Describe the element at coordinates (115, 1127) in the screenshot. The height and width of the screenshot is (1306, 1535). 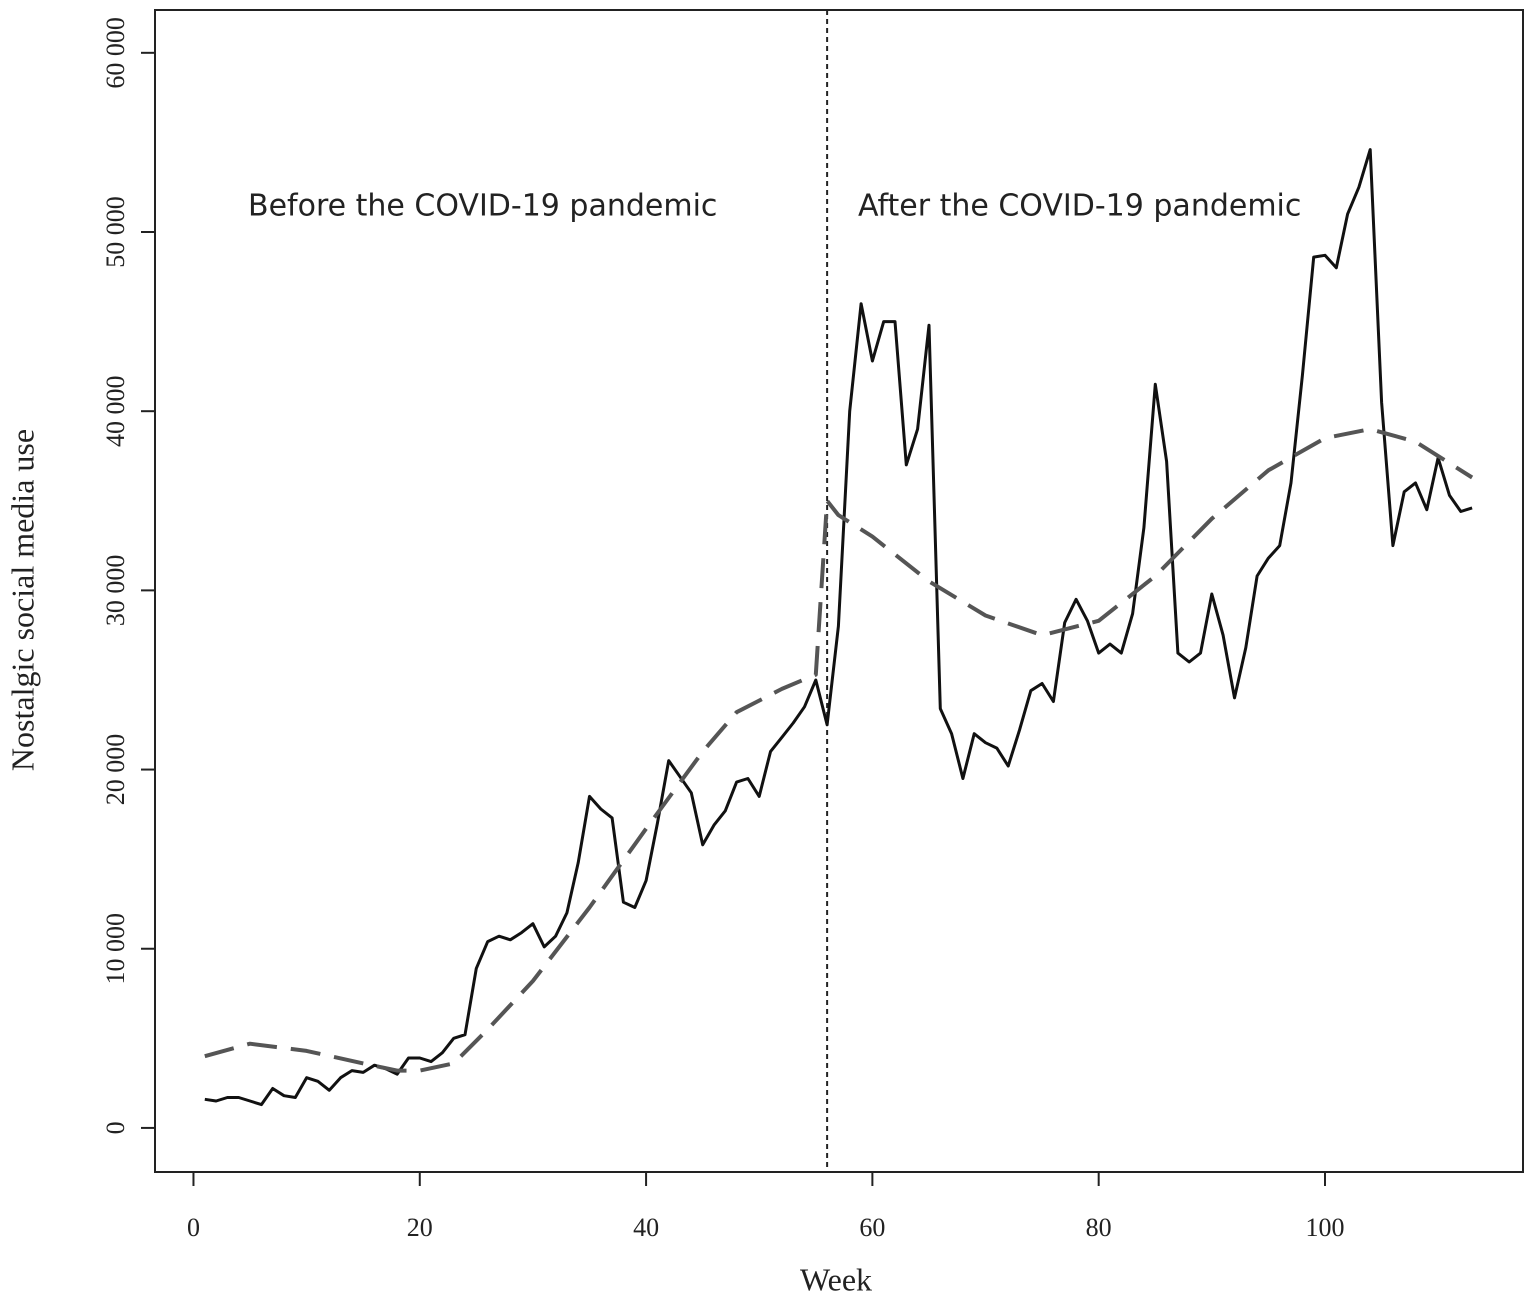
I see `y-tick-label: 0` at that location.